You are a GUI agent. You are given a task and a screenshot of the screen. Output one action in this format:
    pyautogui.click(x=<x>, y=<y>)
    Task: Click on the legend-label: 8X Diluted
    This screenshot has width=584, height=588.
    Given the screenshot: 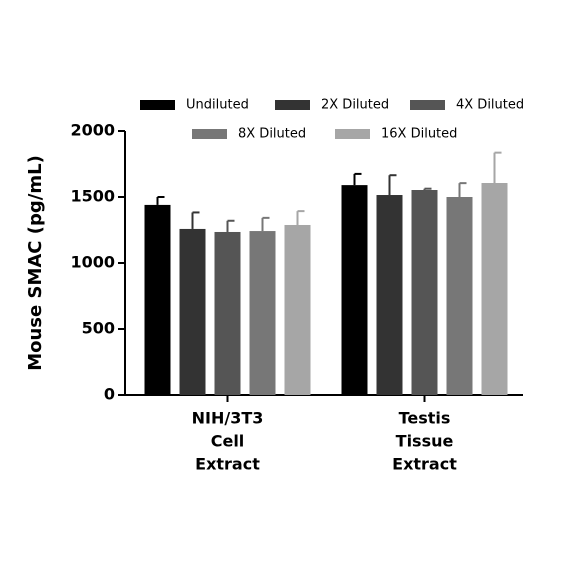 What is the action you would take?
    pyautogui.click(x=272, y=134)
    